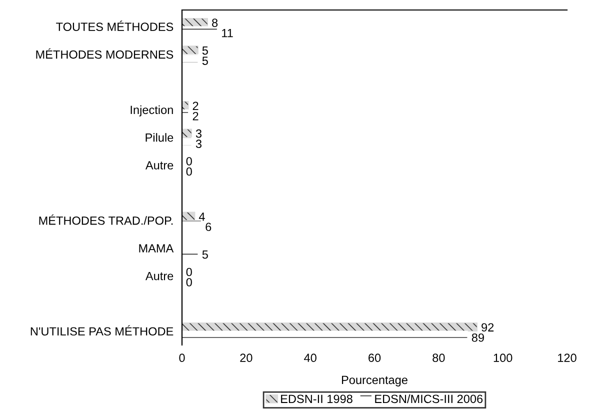 Image resolution: width=604 pixels, height=418 pixels. What do you see at coordinates (438, 358) in the screenshot?
I see `x-tick-label: 80` at bounding box center [438, 358].